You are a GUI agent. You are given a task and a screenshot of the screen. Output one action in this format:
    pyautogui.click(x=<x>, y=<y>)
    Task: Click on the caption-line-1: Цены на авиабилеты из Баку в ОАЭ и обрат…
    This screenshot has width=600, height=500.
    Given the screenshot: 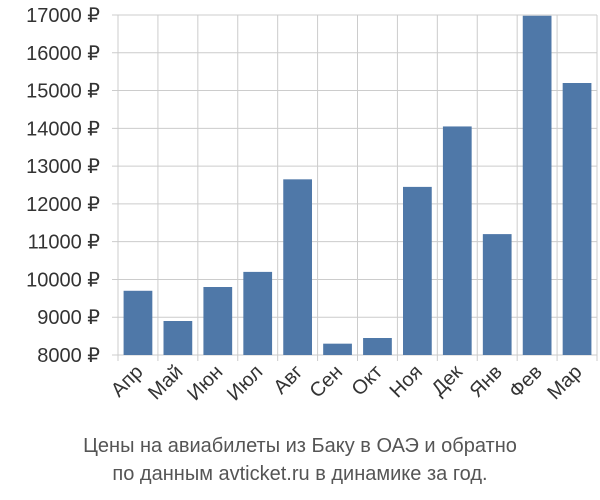 What is the action you would take?
    pyautogui.click(x=300, y=446)
    